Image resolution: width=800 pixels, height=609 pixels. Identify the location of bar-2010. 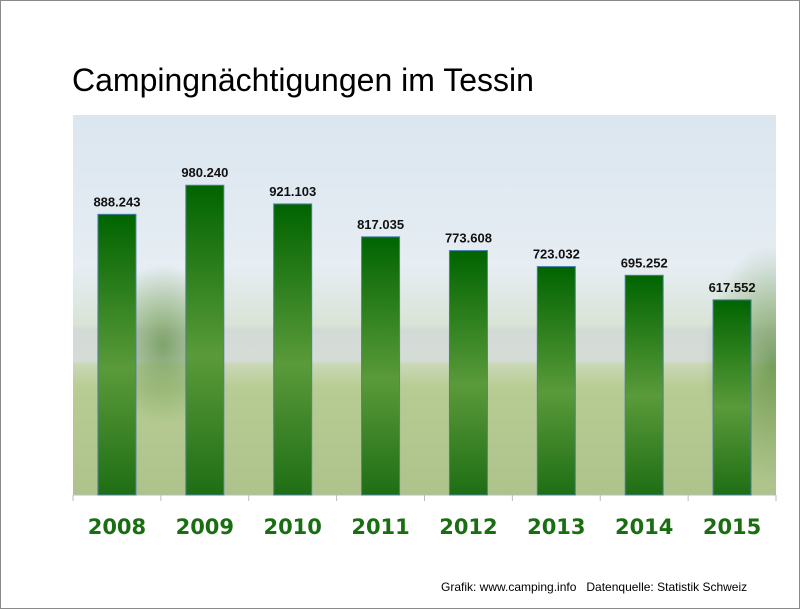
(293, 349).